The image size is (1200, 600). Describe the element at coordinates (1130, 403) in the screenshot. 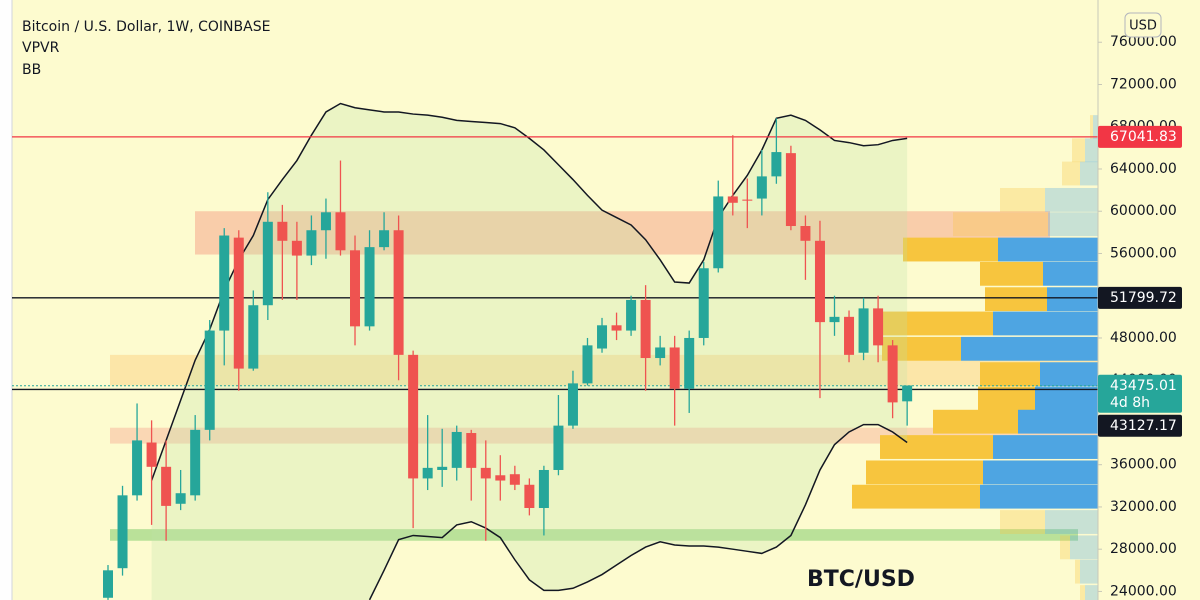

I see `countdown: 4d 8h` at that location.